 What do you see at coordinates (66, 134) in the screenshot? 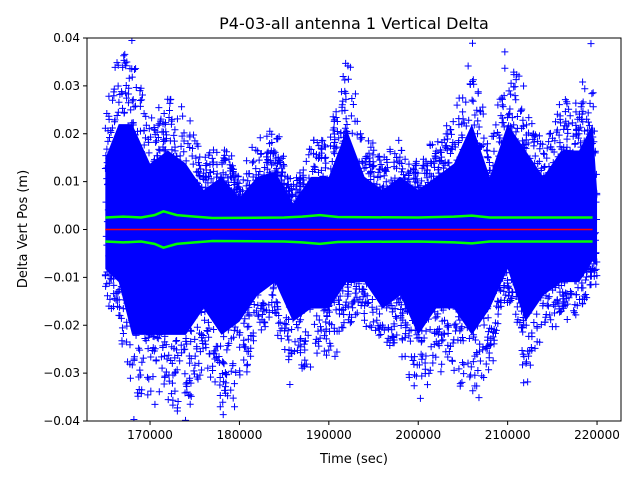
I see `y-tick-label: 0.02` at bounding box center [66, 134].